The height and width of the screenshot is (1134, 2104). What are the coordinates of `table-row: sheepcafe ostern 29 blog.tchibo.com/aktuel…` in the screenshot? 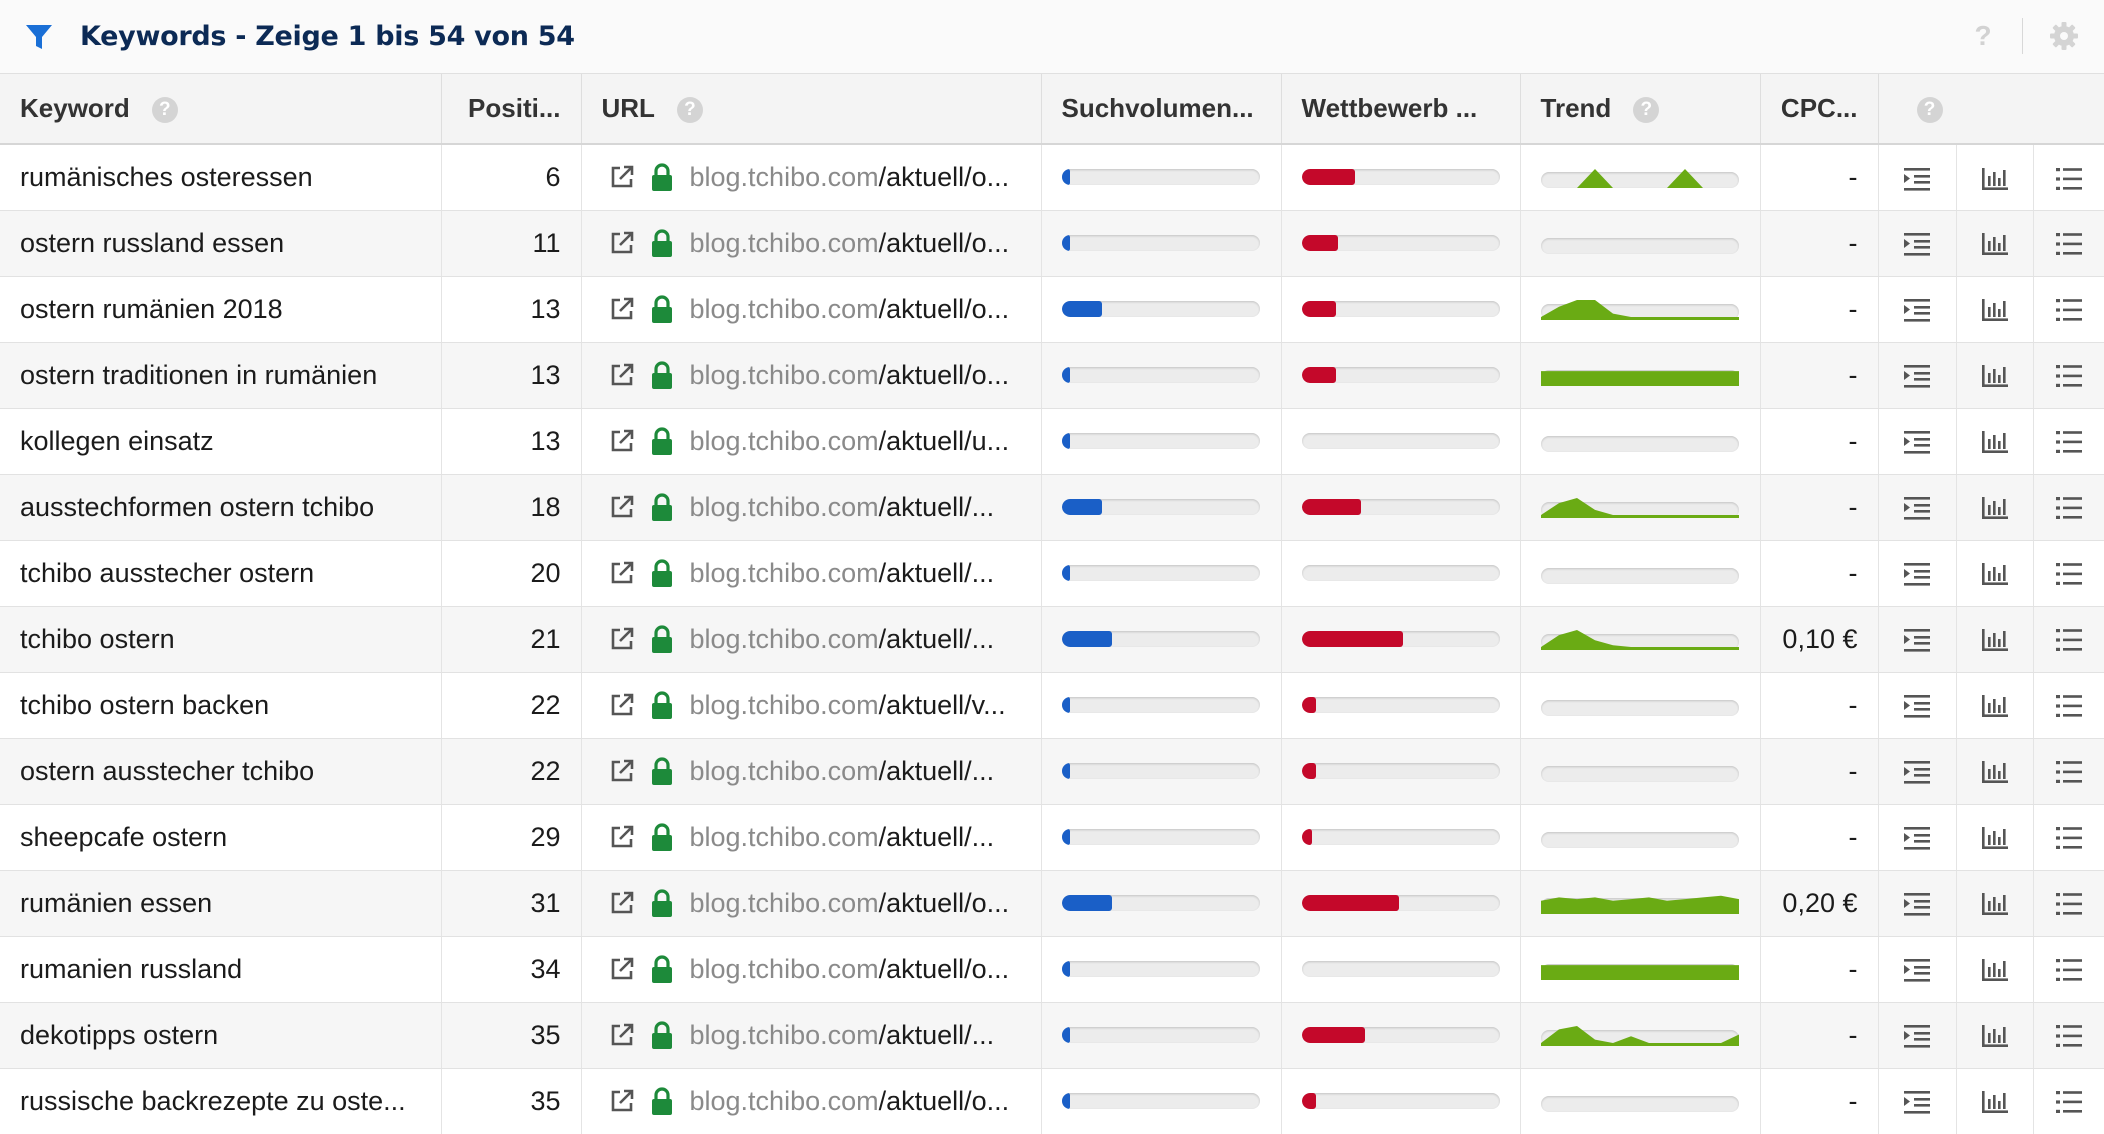 It's located at (1052, 837).